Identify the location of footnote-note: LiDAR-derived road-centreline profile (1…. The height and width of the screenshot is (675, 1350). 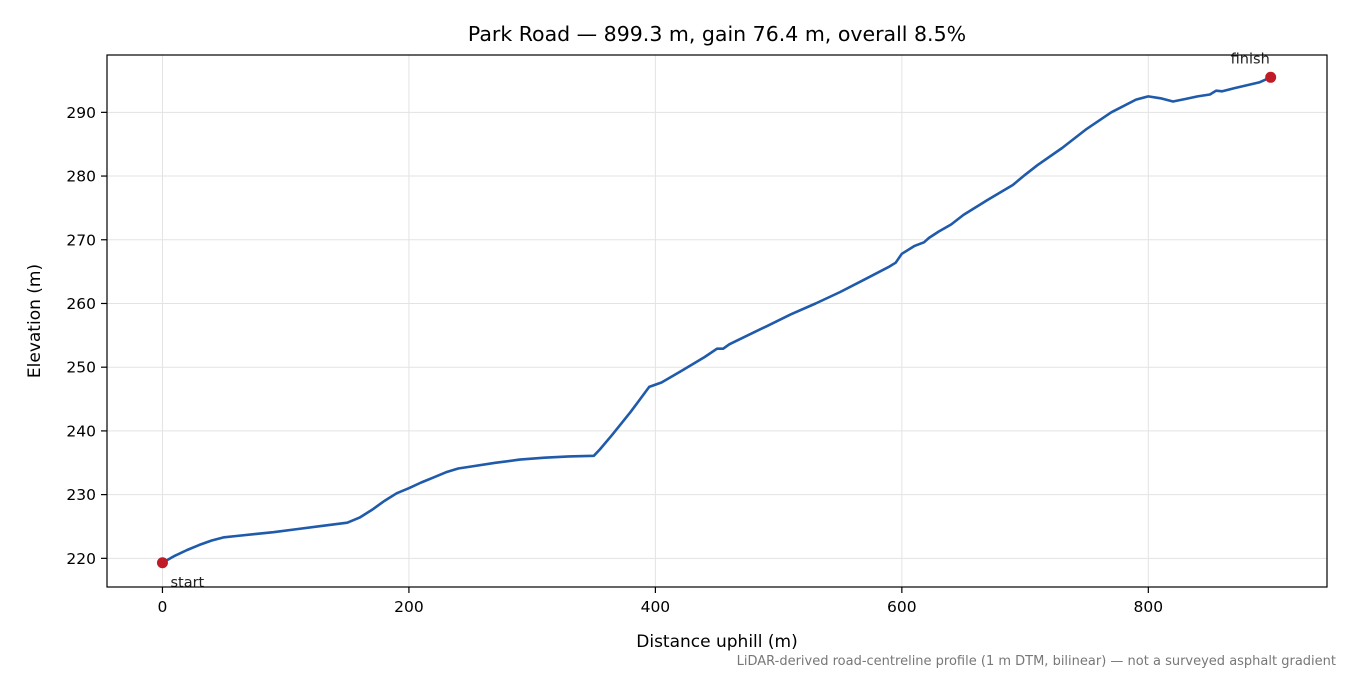
(1036, 661).